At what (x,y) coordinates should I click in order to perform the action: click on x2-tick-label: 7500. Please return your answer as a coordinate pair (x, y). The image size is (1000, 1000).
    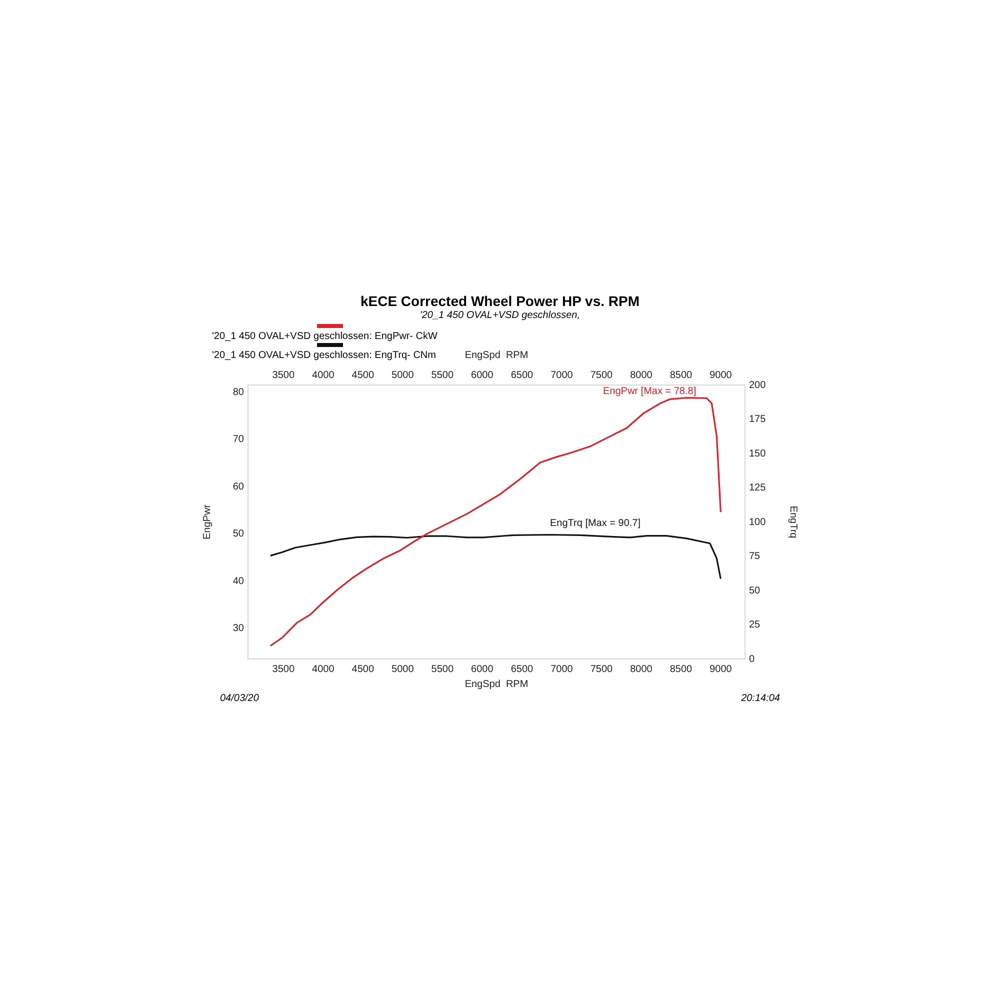
    Looking at the image, I should click on (602, 375).